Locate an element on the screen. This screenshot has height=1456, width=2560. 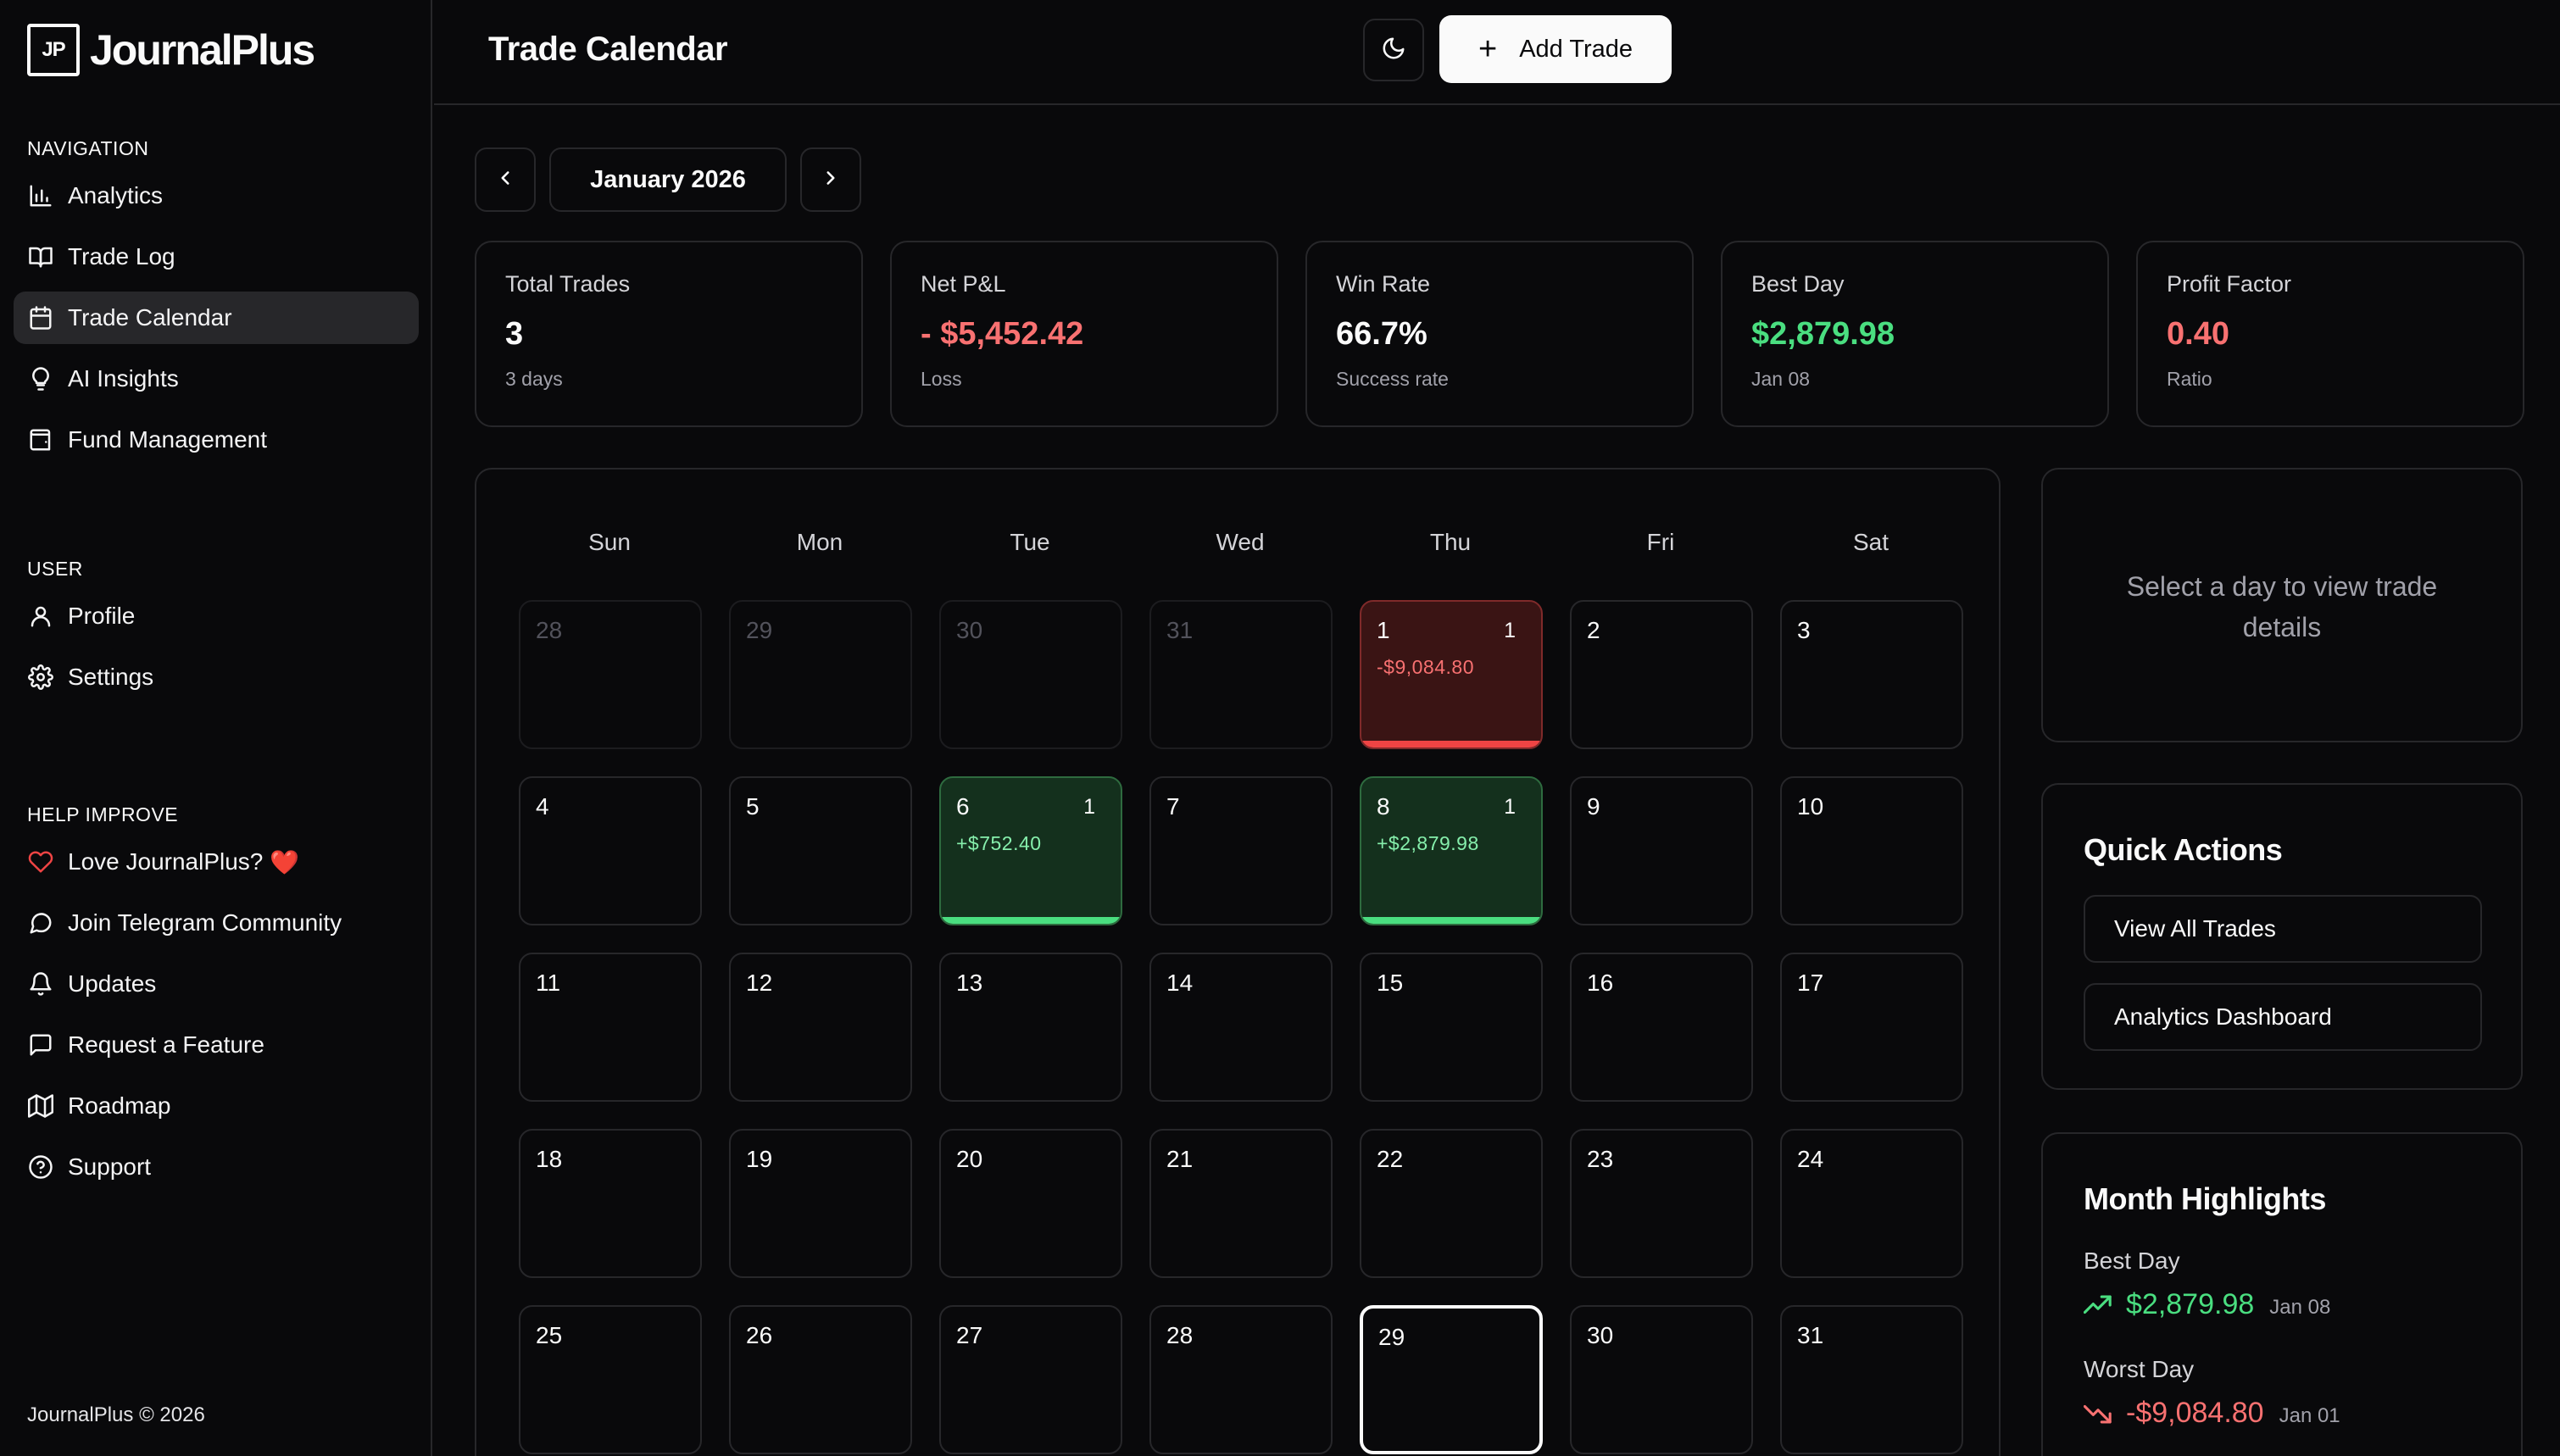
calendar-day: 26 is located at coordinates (820, 1379).